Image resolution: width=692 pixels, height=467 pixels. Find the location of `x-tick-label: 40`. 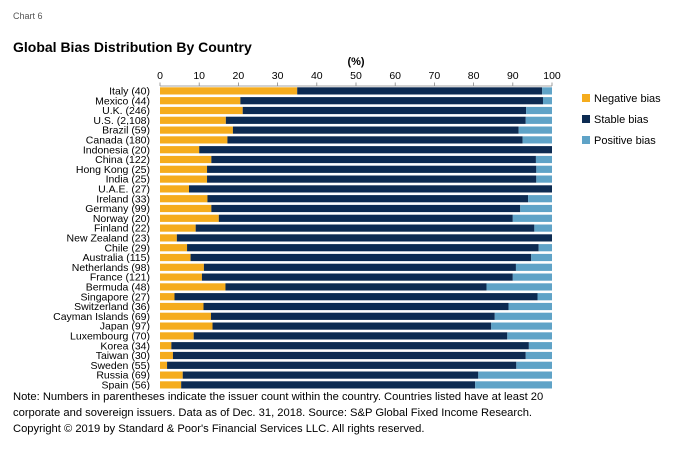

x-tick-label: 40 is located at coordinates (317, 76).